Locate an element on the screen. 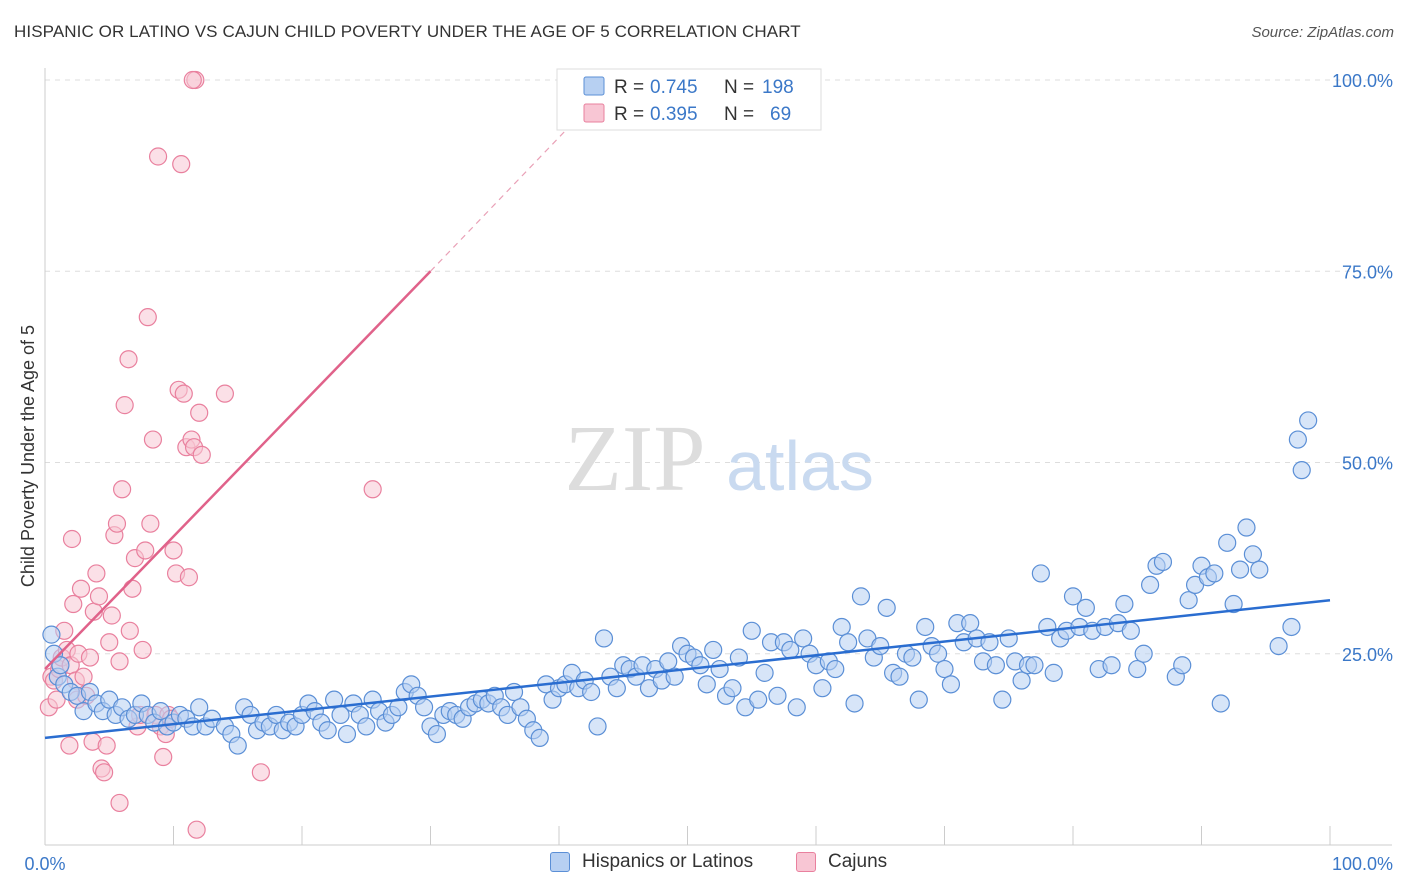 The image size is (1406, 892). legend-label-cajuns: Cajuns is located at coordinates (858, 861).